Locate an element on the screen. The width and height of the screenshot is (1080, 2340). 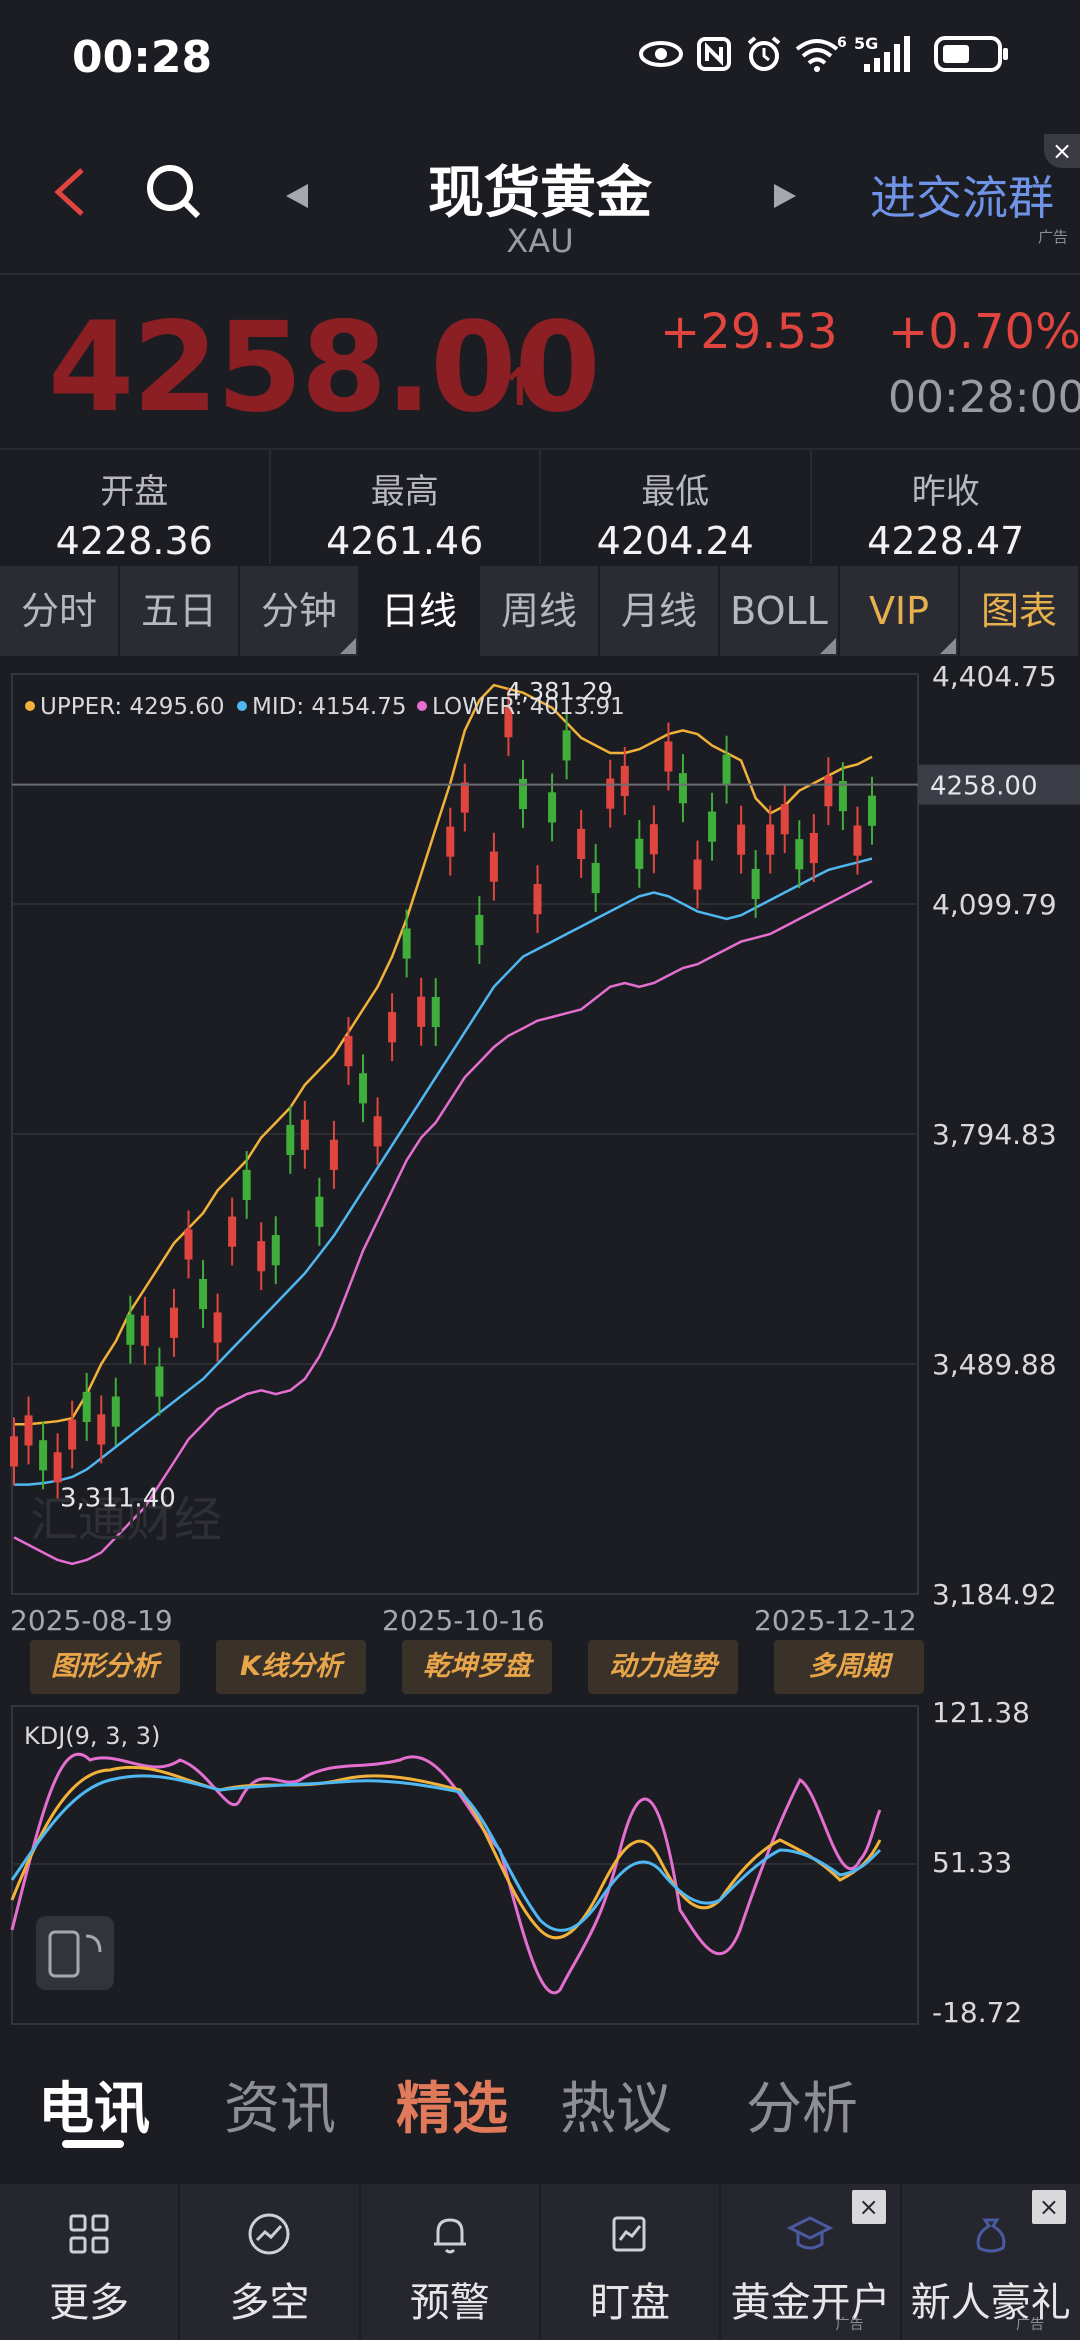
stat-prev-close: 昨收 4228.47 is located at coordinates (946, 507).